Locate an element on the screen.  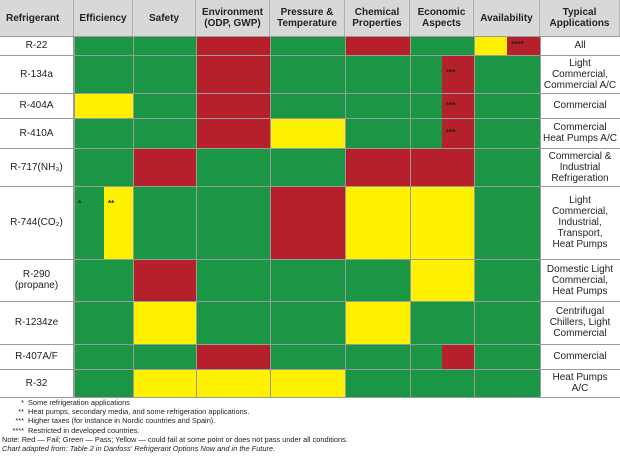
refrigerant-name: R-744(CO₂) is located at coordinates (37, 222).